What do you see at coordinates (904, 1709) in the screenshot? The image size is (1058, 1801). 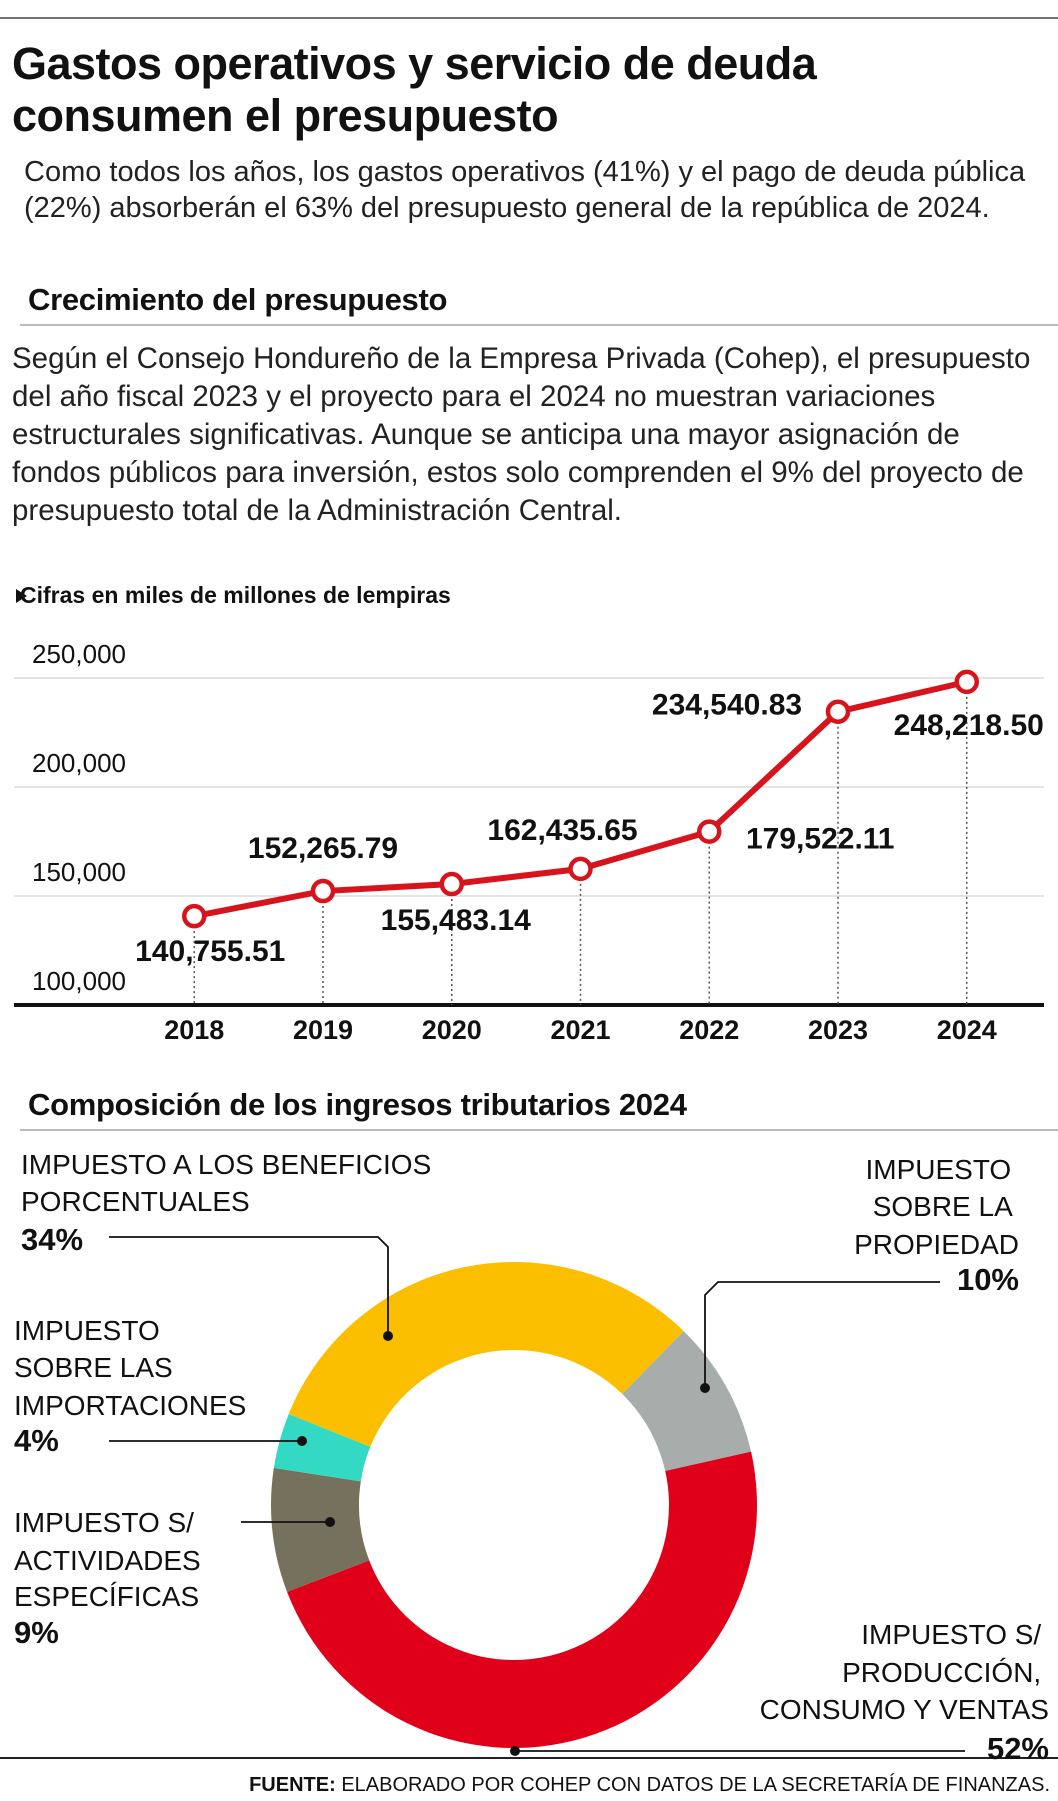 I see `label-line: CONSUMO Y VENTAS` at bounding box center [904, 1709].